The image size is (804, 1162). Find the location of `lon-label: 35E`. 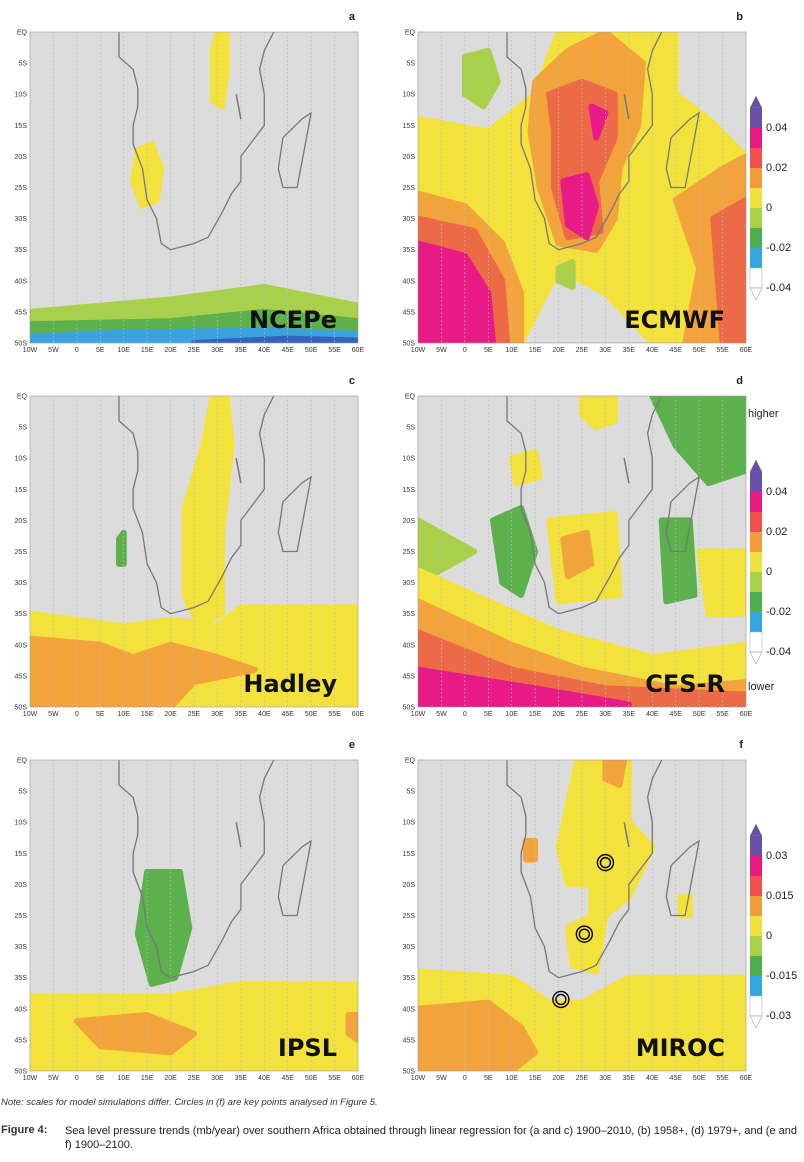

lon-label: 35E is located at coordinates (241, 714).